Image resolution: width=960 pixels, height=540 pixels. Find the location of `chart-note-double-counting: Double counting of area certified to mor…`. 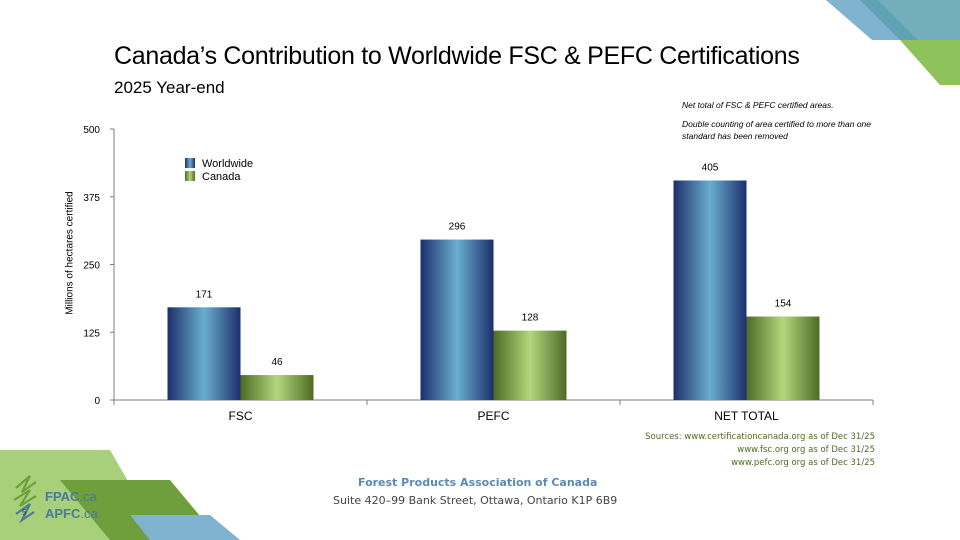

chart-note-double-counting: Double counting of area certified to mor… is located at coordinates (777, 130).